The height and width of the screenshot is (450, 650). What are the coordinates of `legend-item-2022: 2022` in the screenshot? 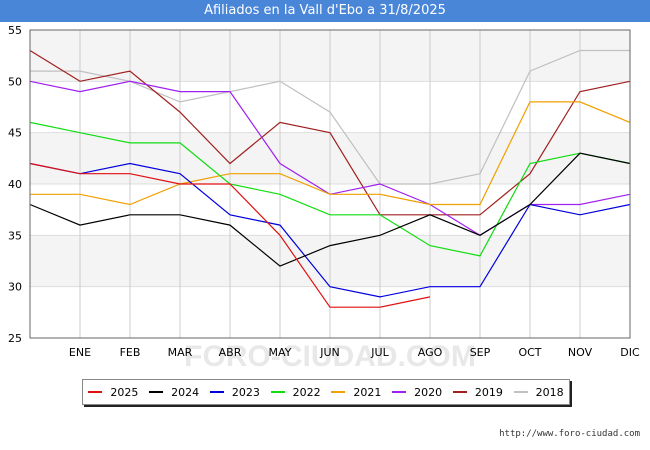 It's located at (295, 392).